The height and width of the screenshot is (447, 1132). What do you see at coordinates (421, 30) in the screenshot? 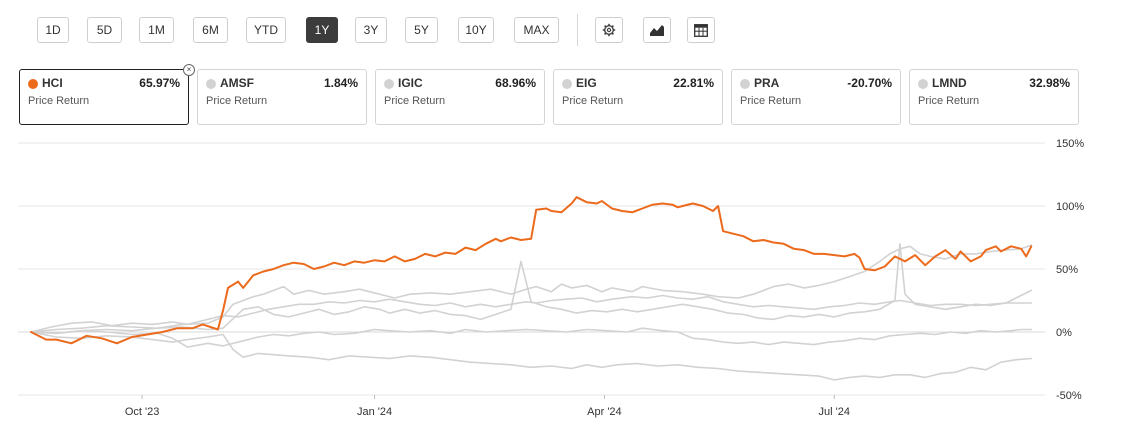
I see `range-button-5y: 5Y` at bounding box center [421, 30].